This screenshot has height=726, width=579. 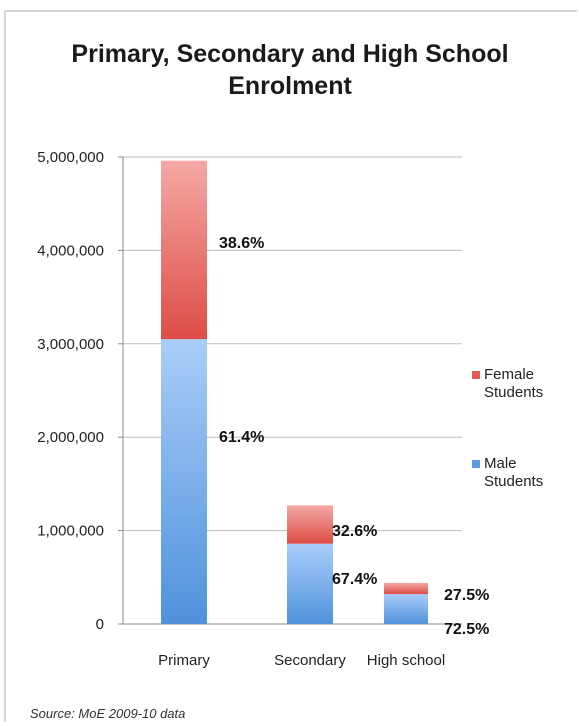 I want to click on legend-label-male: Male Students, so click(x=514, y=472).